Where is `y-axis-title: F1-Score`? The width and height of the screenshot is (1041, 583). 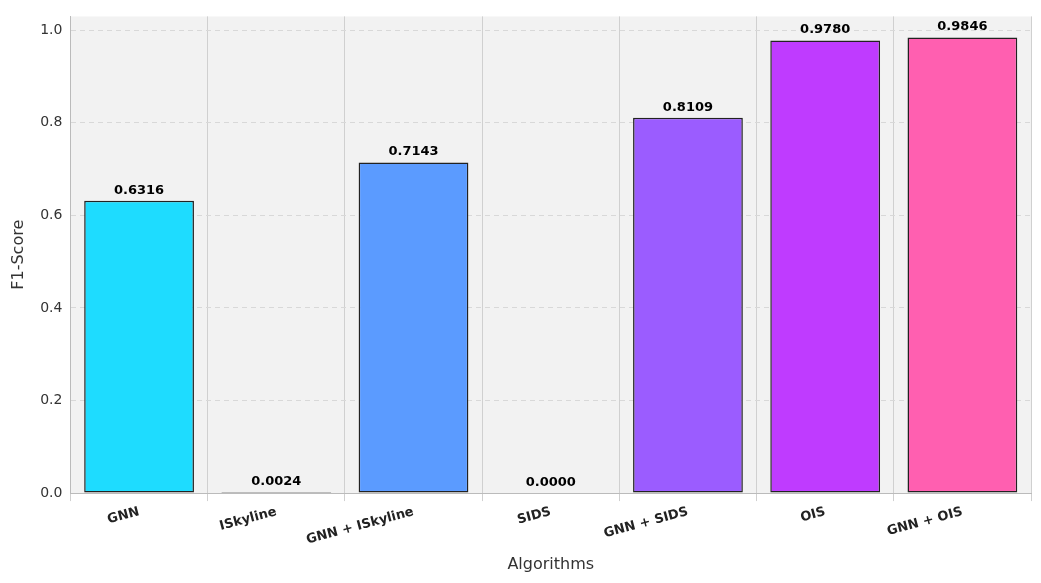 y-axis-title: F1-Score is located at coordinates (17, 254).